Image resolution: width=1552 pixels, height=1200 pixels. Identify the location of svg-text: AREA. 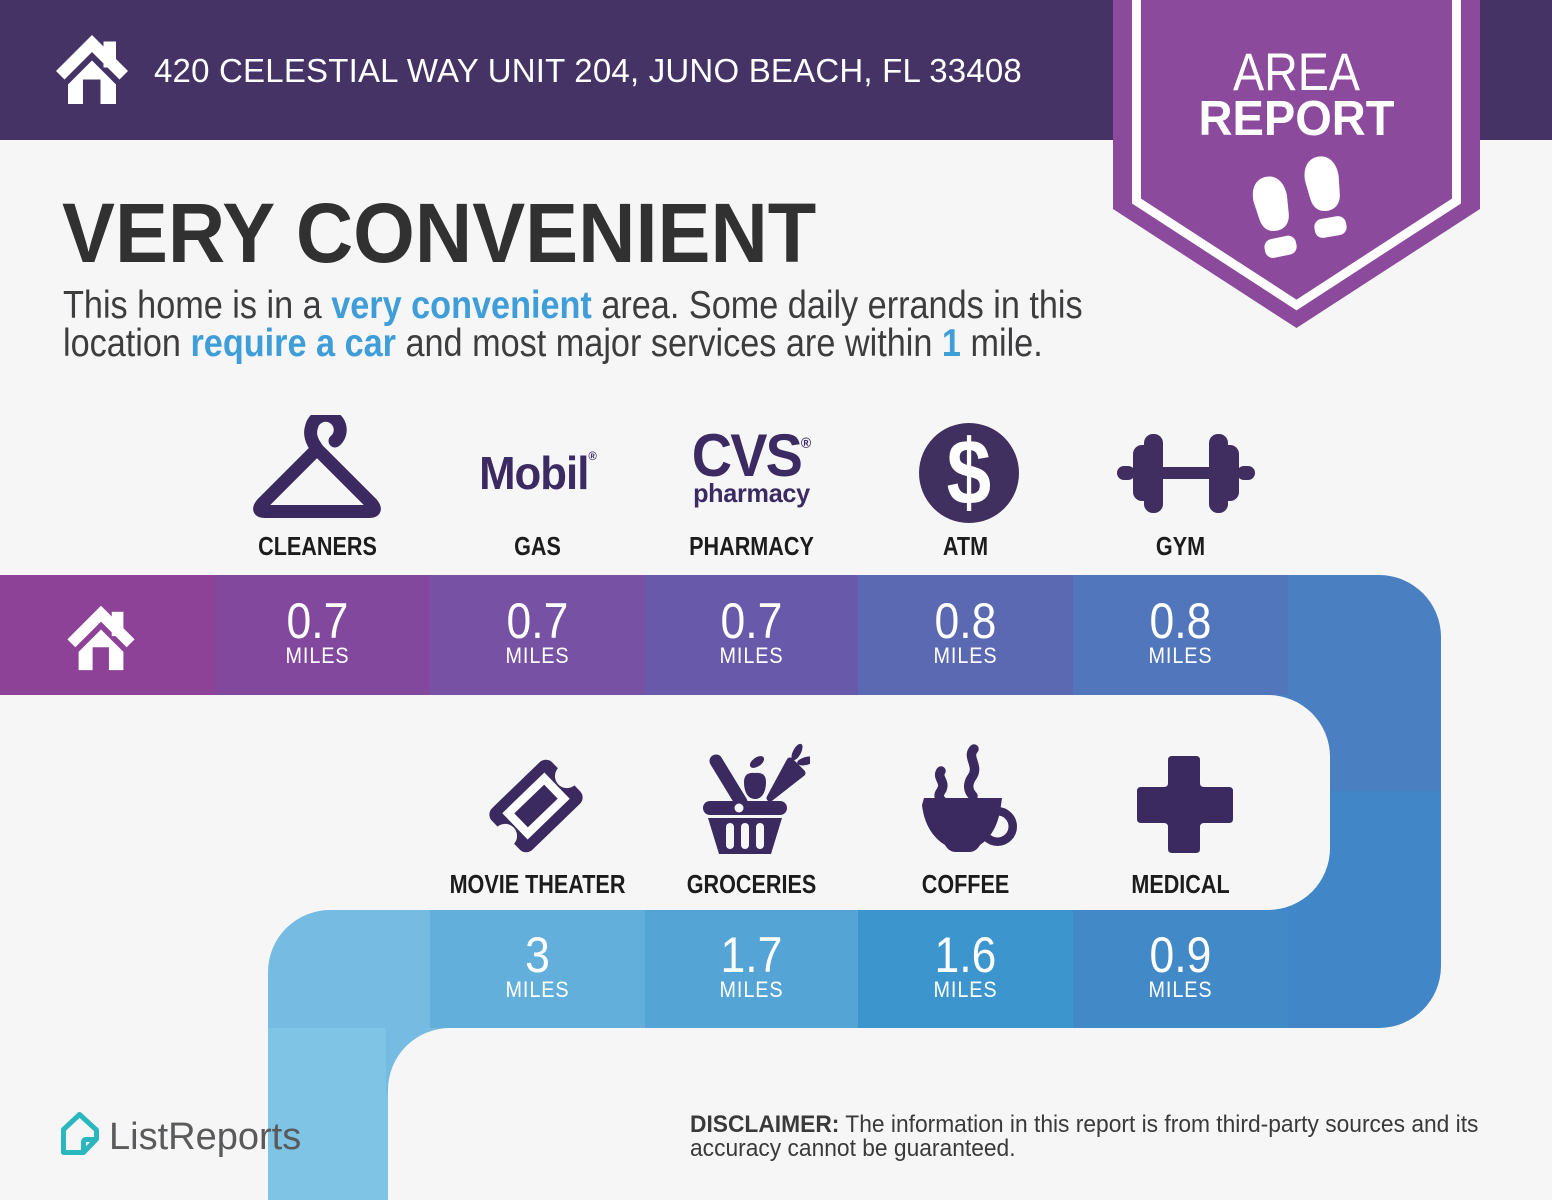
(1297, 72).